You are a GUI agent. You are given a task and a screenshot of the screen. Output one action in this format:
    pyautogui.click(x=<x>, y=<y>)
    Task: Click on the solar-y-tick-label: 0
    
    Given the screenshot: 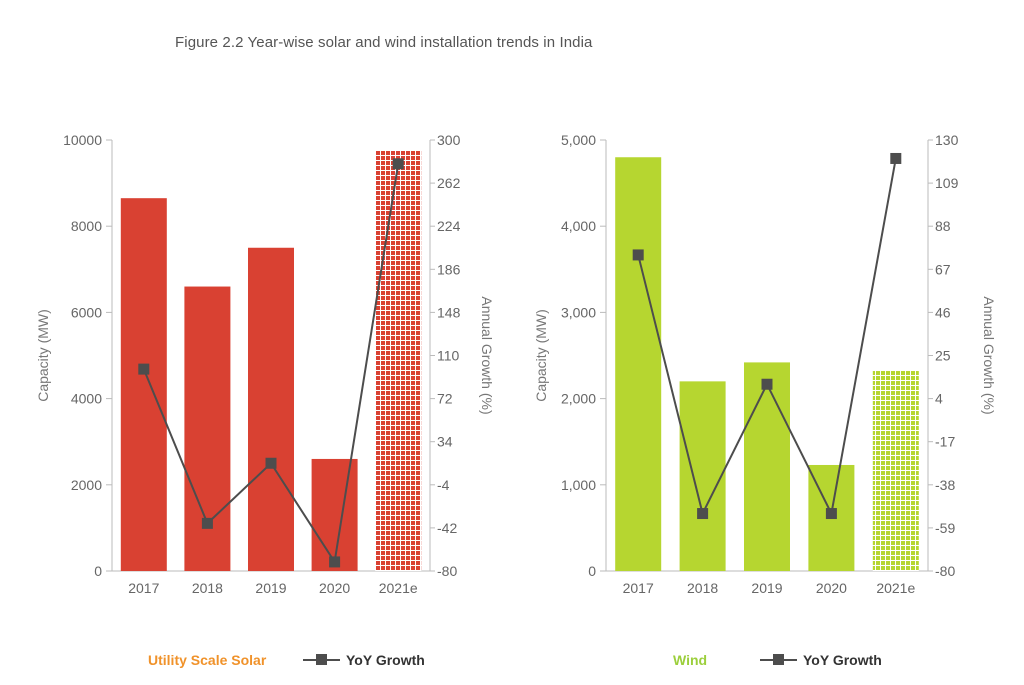 What is the action you would take?
    pyautogui.click(x=98, y=571)
    